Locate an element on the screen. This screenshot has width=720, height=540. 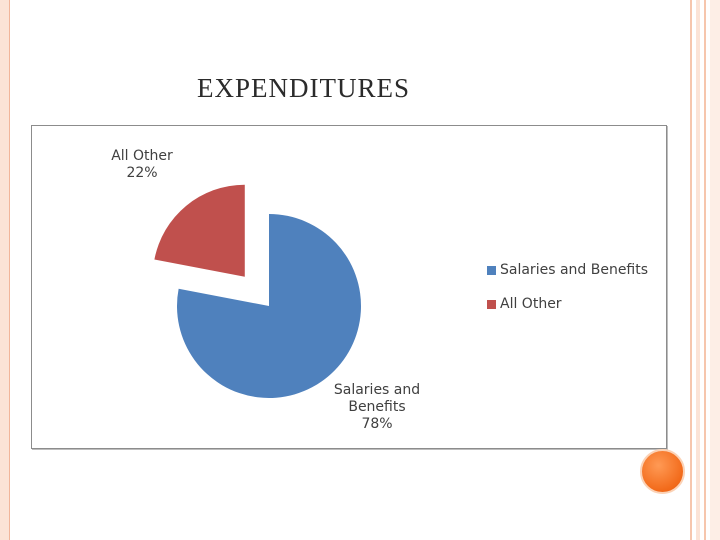
slice-label-salaries-line-3: 78% is located at coordinates (377, 424).